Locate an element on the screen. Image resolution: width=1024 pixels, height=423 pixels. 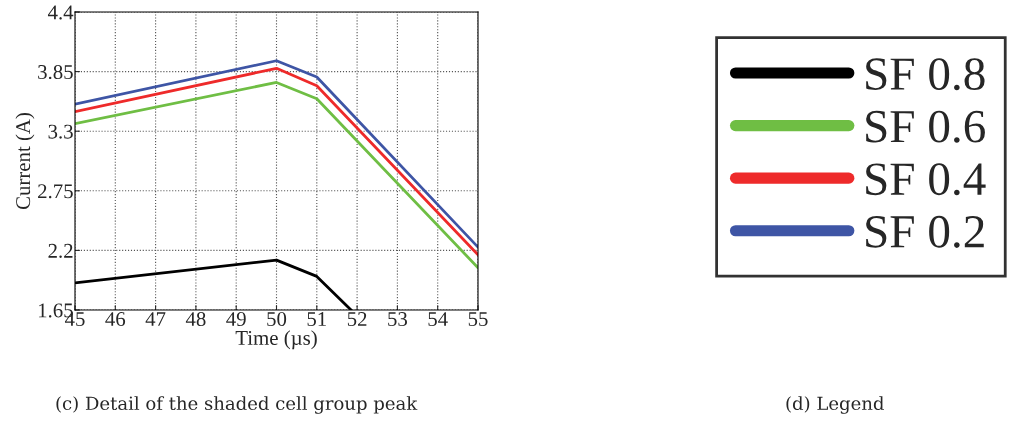
x-tick-label: 48 is located at coordinates (195, 319).